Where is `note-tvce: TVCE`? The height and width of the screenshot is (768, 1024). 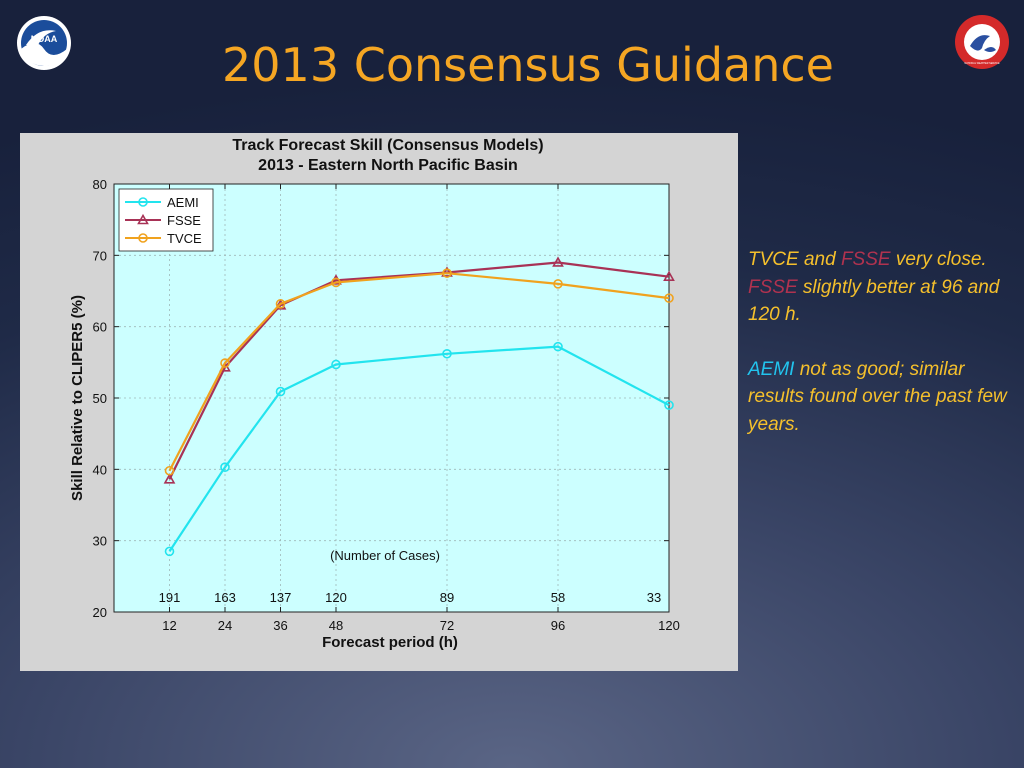
note-tvce: TVCE is located at coordinates (773, 259).